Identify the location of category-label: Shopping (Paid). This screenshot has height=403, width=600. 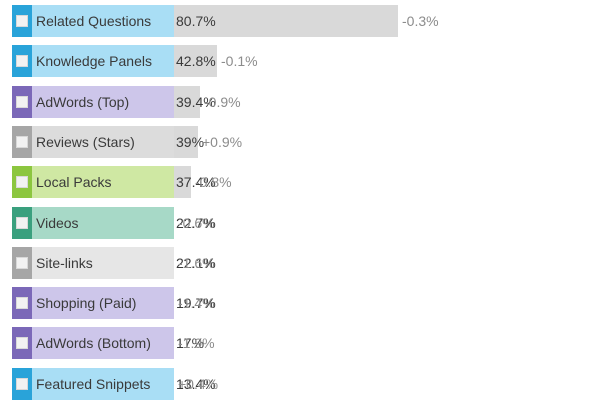
(103, 303).